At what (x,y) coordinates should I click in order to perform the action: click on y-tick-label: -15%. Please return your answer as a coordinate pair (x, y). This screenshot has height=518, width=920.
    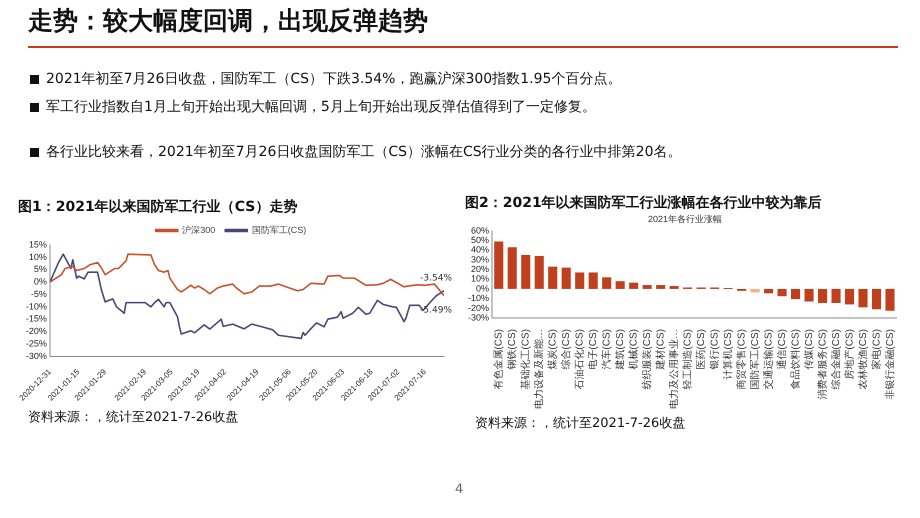
    Looking at the image, I should click on (36, 319).